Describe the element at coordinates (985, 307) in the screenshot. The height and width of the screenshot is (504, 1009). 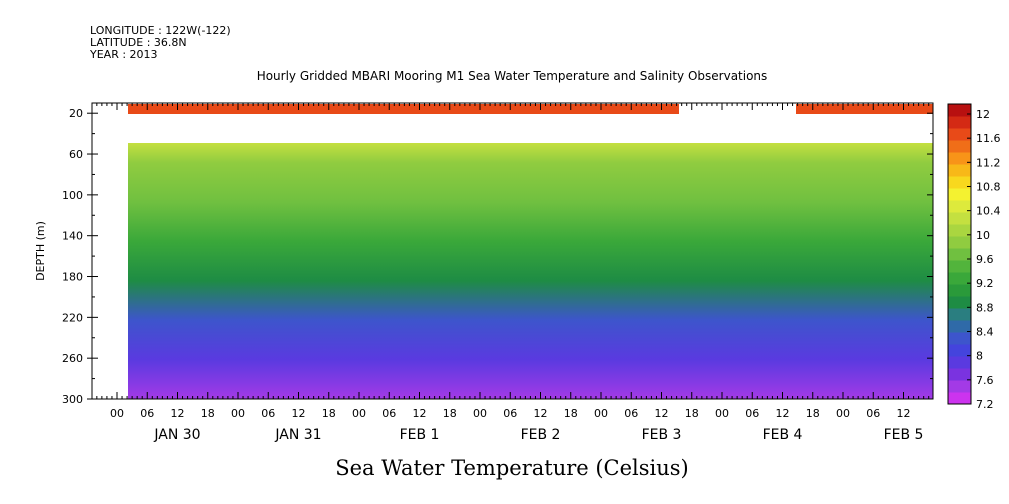
I see `colorbar-label: 8.8` at that location.